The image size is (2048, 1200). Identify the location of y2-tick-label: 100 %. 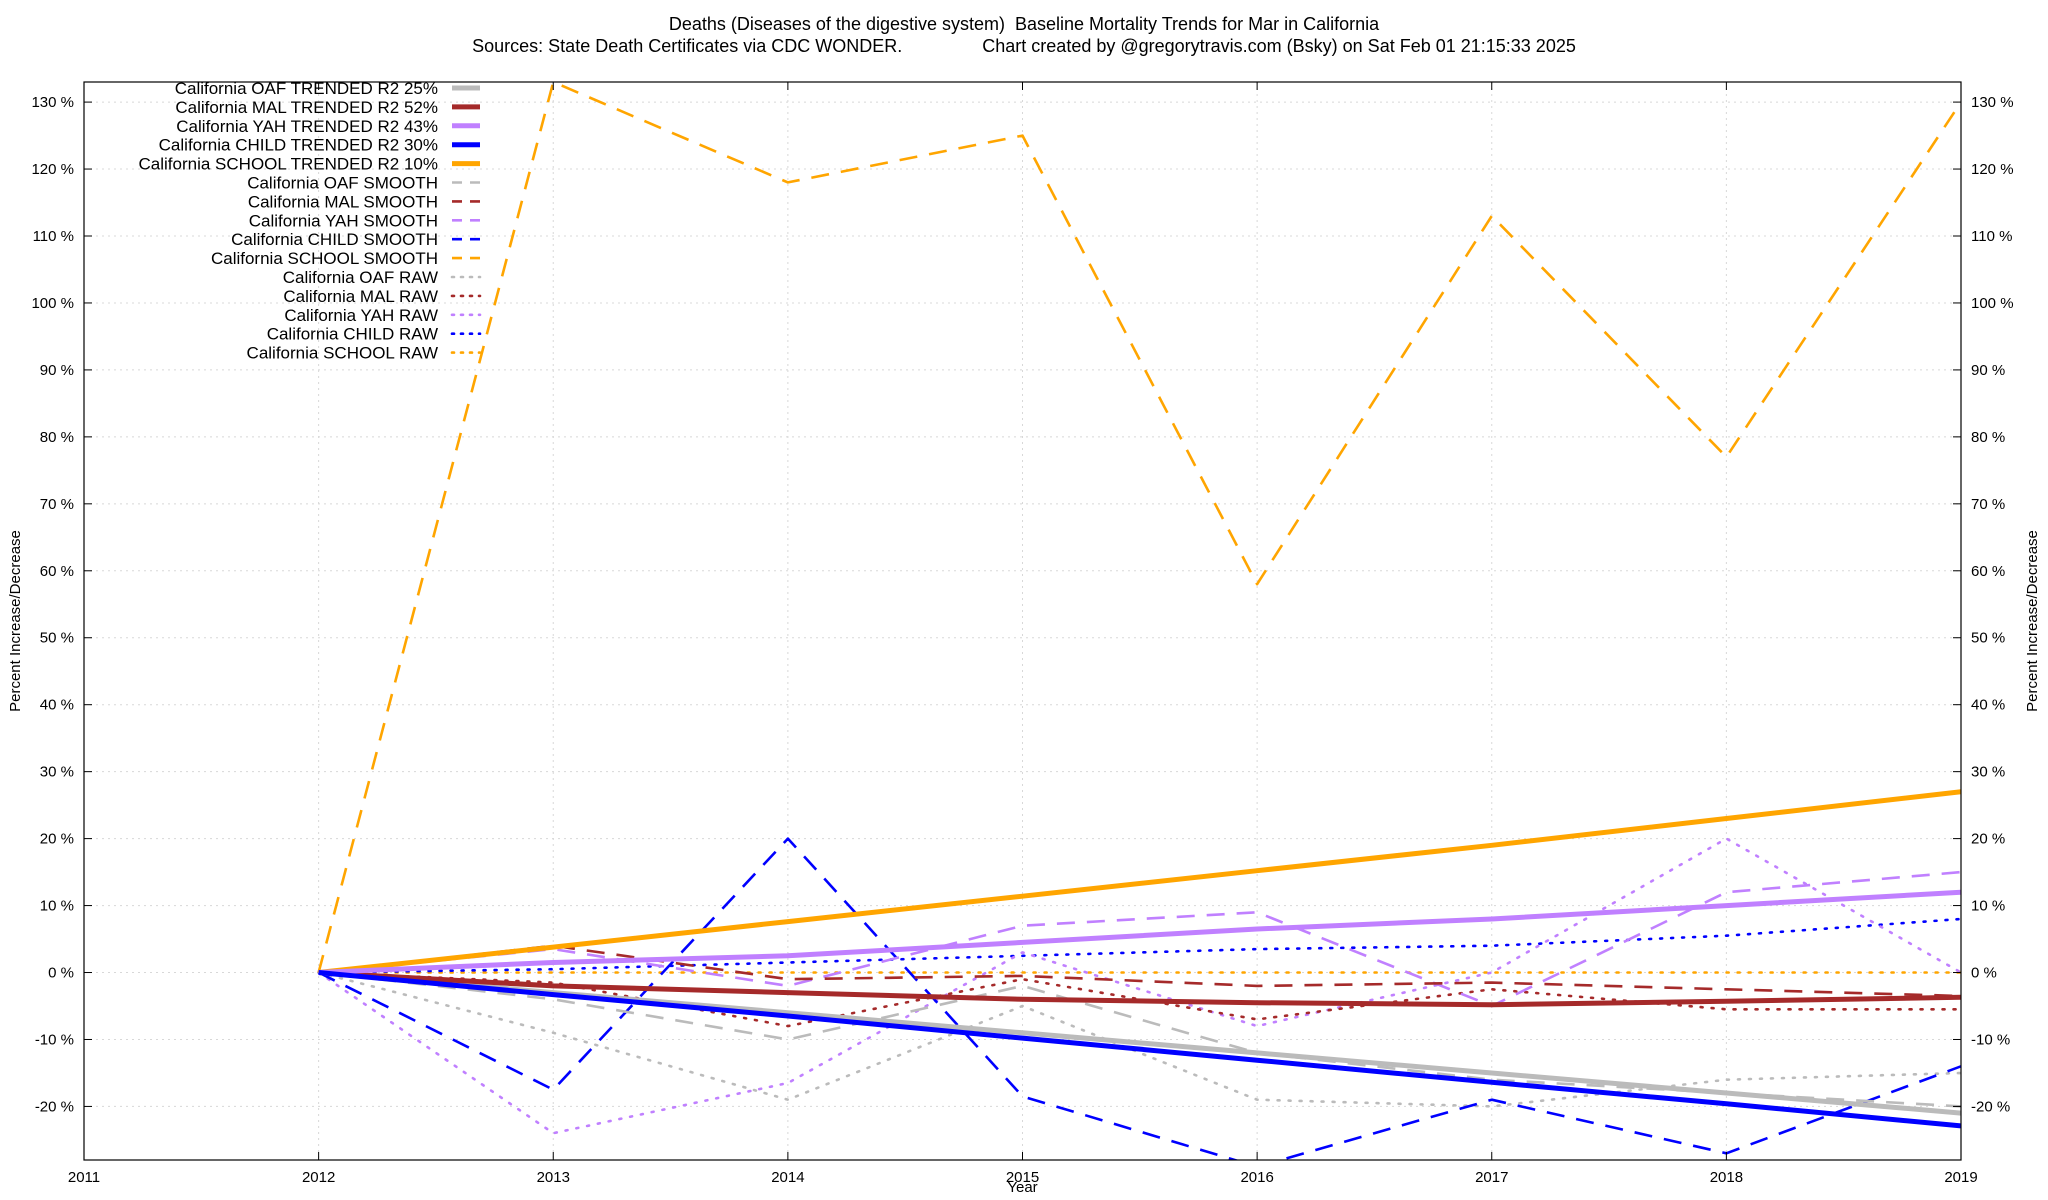
(1992, 303).